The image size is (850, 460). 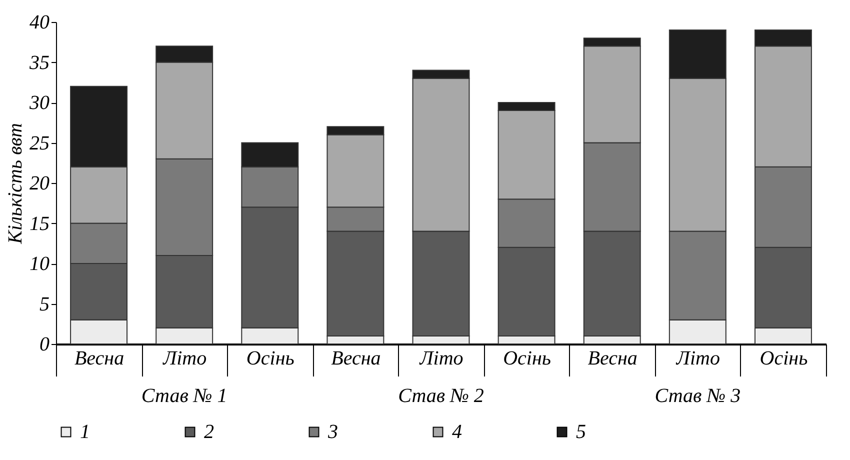 What do you see at coordinates (40, 183) in the screenshot?
I see `y-tick-label: 20` at bounding box center [40, 183].